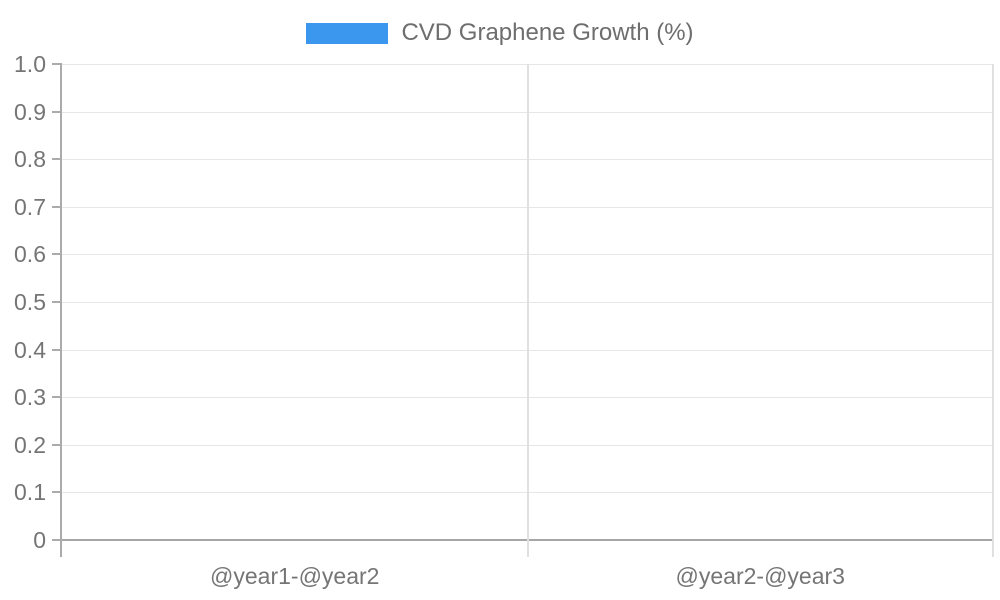  What do you see at coordinates (547, 32) in the screenshot?
I see `legend-label: CVD Graphene Growth (%)` at bounding box center [547, 32].